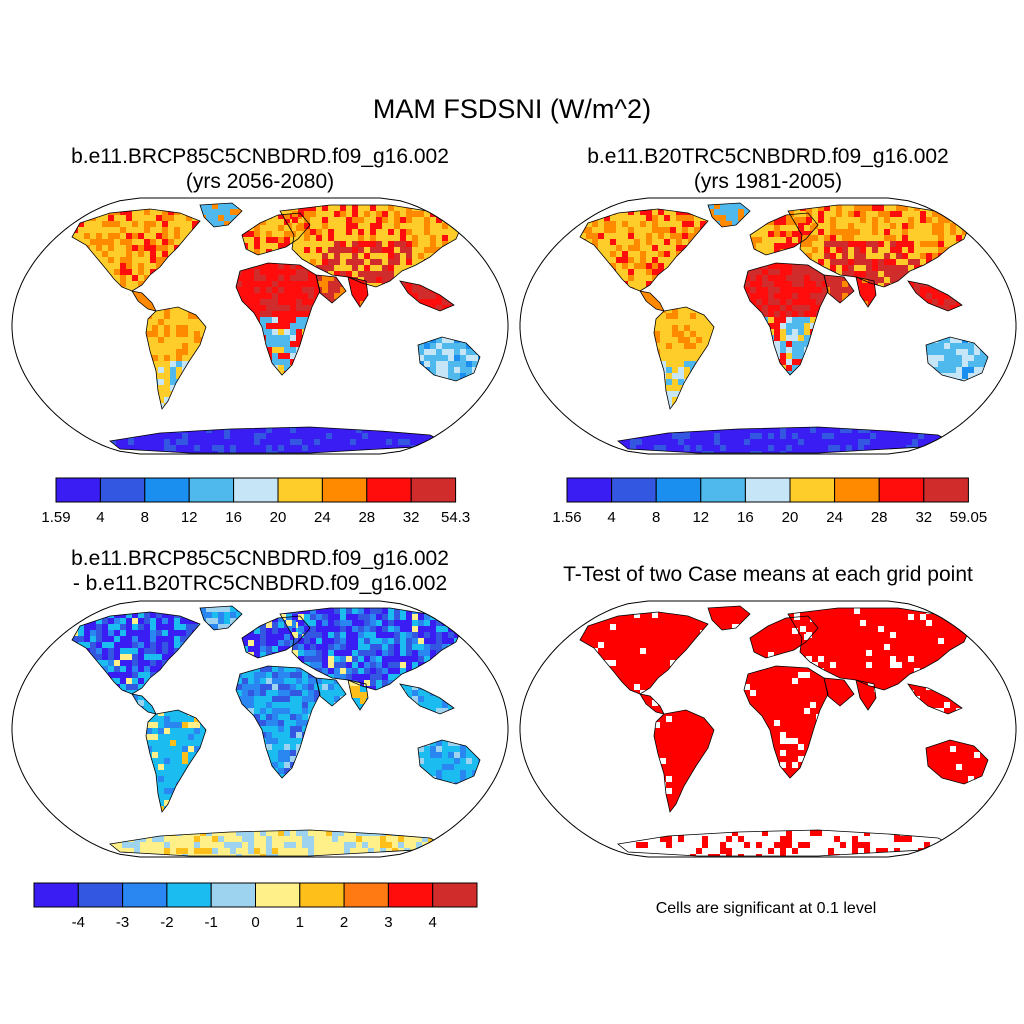 The image size is (1024, 1024). What do you see at coordinates (644, 250) in the screenshot?
I see `coastline-namerica` at bounding box center [644, 250].